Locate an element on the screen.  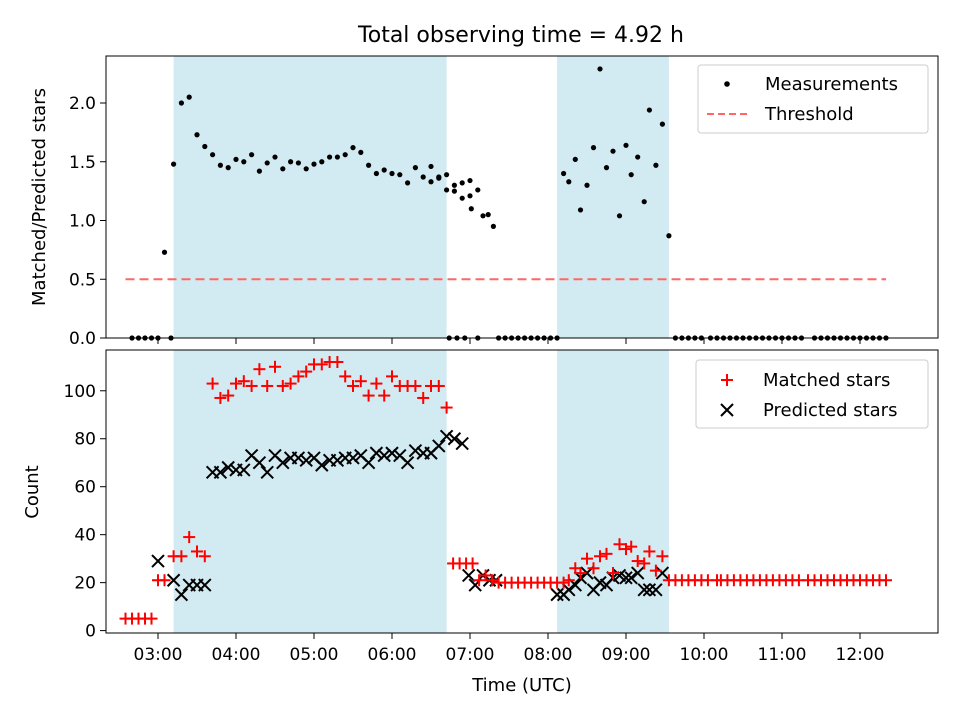
x-tick-label: 10:00 is located at coordinates (704, 655).